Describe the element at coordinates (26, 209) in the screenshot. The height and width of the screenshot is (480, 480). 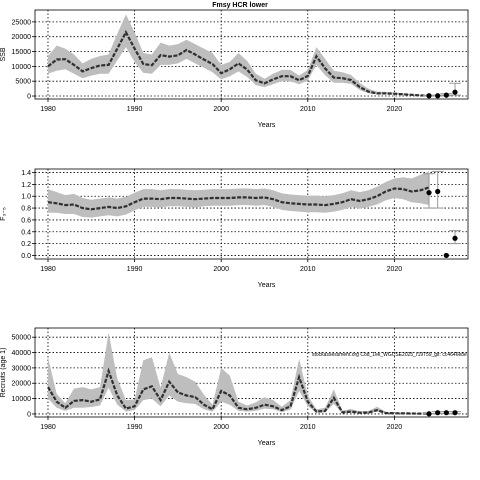
I see `y-tick-label: 0.8` at that location.